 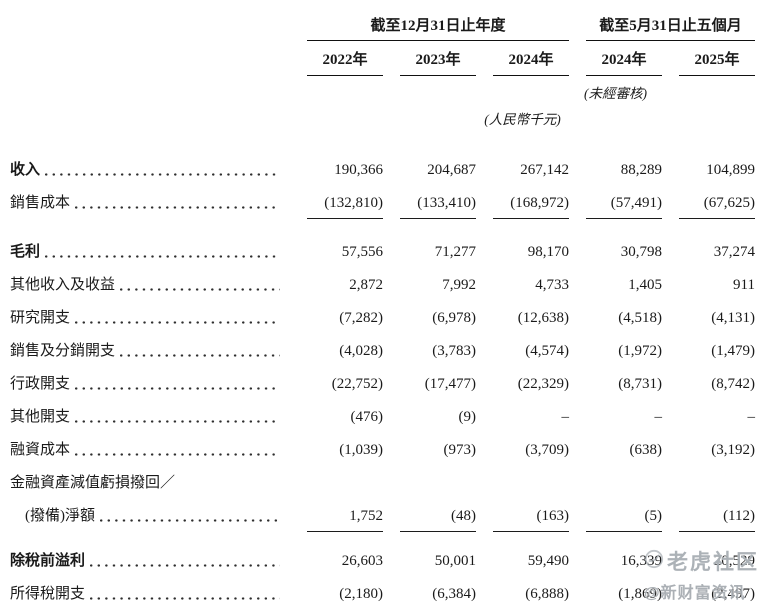 I want to click on cell-value: (3,783), so click(x=454, y=351).